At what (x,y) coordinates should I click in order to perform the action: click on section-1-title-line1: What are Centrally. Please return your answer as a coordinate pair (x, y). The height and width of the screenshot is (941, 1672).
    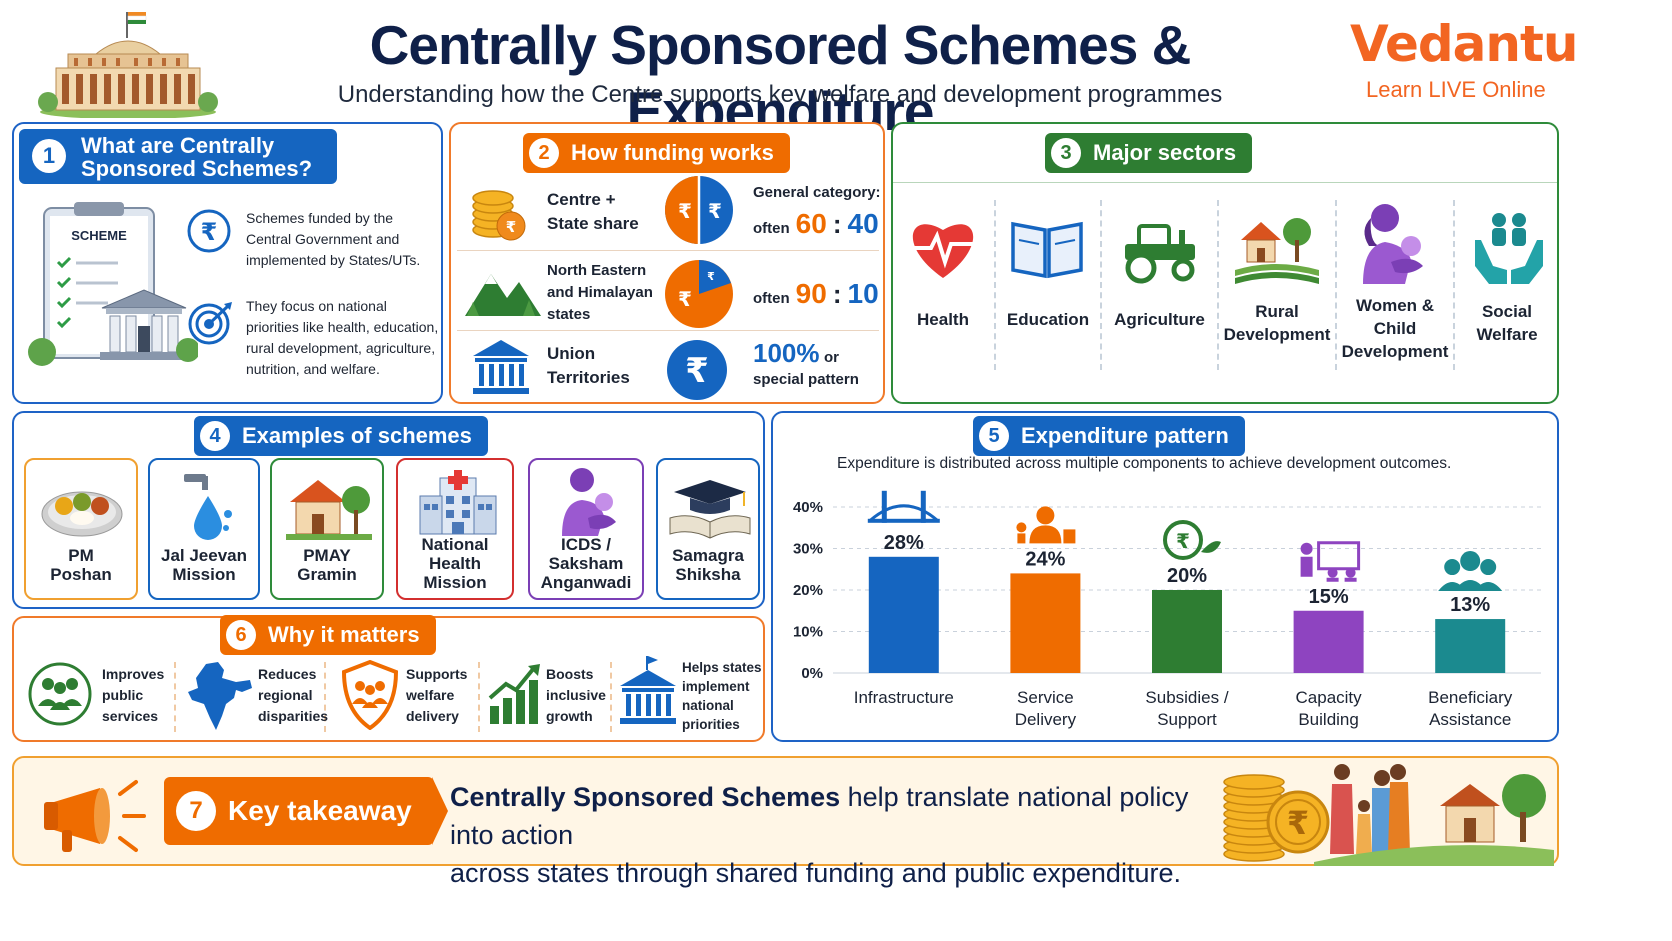
    Looking at the image, I should click on (178, 145).